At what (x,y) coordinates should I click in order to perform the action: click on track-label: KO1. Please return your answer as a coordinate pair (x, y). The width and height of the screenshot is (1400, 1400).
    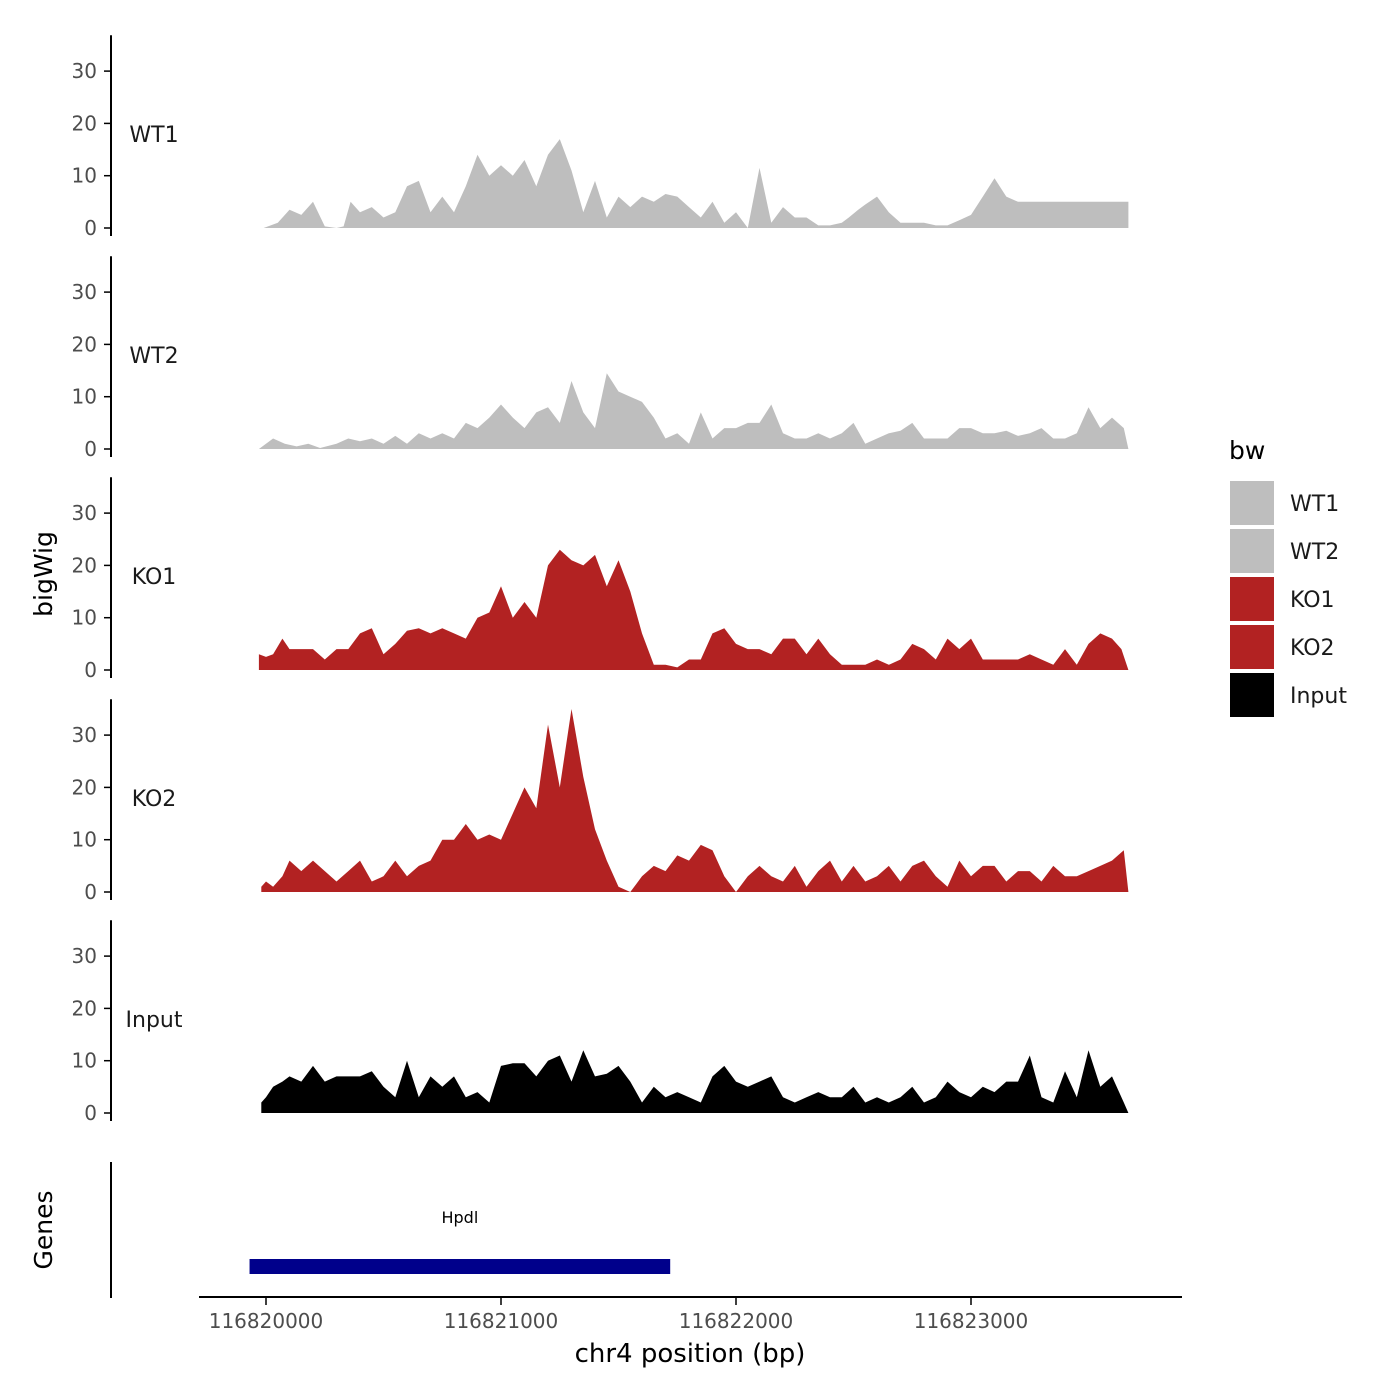
    Looking at the image, I should click on (154, 577).